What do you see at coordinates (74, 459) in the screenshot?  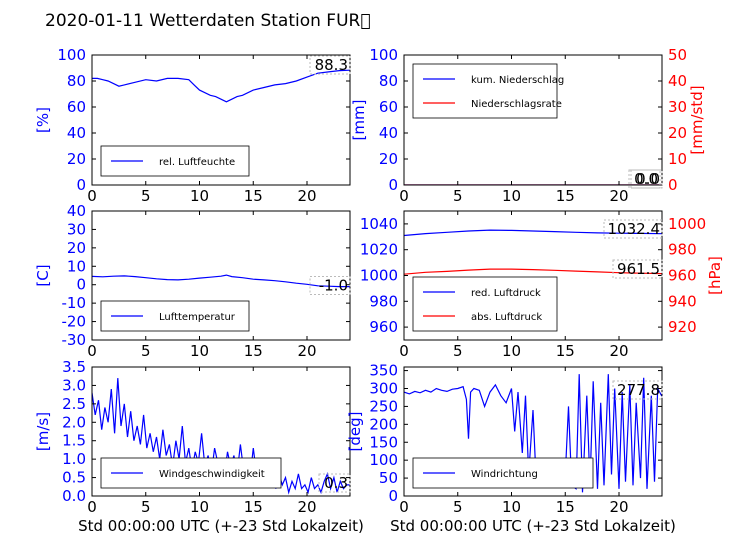 I see `windspeed-y-tick-label: 1.0` at bounding box center [74, 459].